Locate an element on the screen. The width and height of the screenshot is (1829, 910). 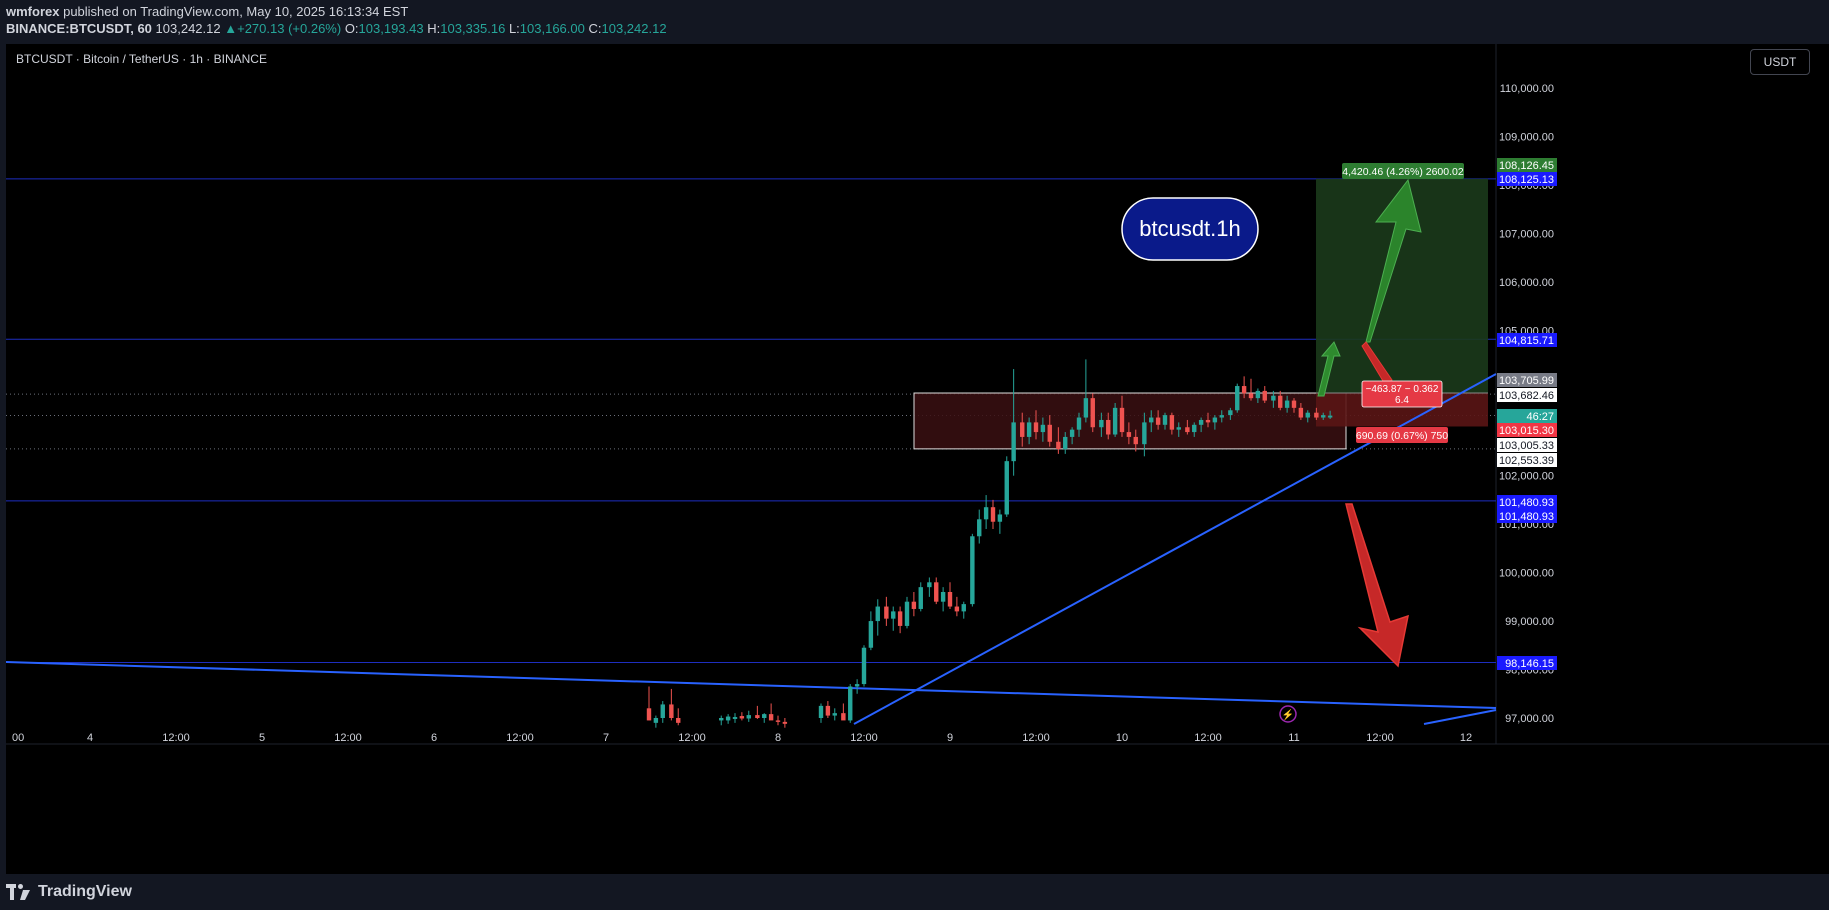
price-label: 104,815.71 is located at coordinates (1527, 340).